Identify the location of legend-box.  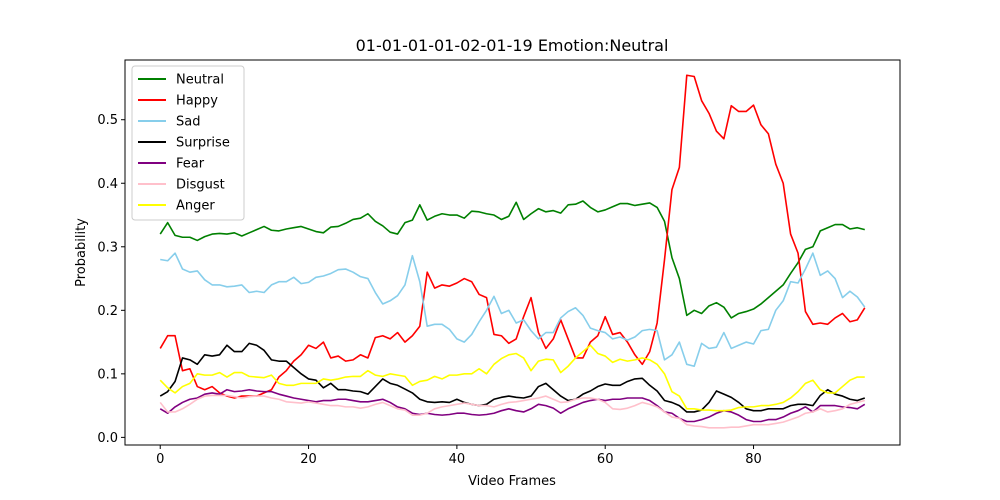
(188, 143).